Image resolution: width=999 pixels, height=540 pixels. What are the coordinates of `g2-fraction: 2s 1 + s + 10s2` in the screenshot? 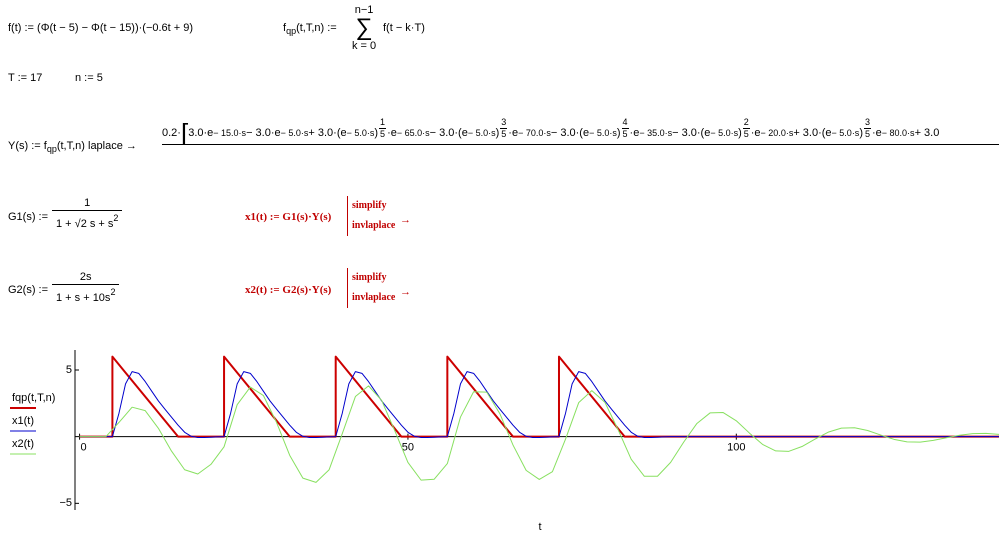 It's located at (86, 287).